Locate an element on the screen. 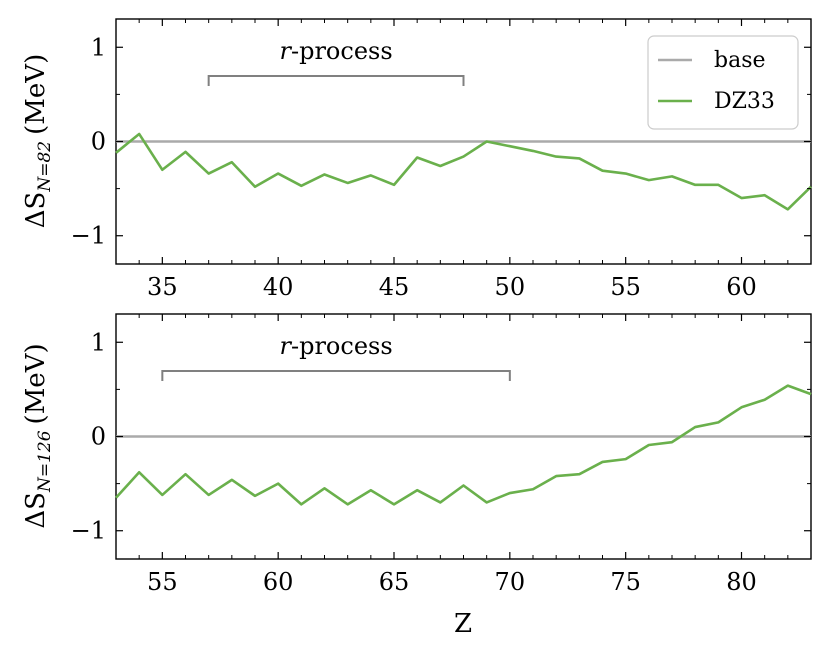 This screenshot has width=833, height=659. legend: base DZ33 is located at coordinates (723, 82).